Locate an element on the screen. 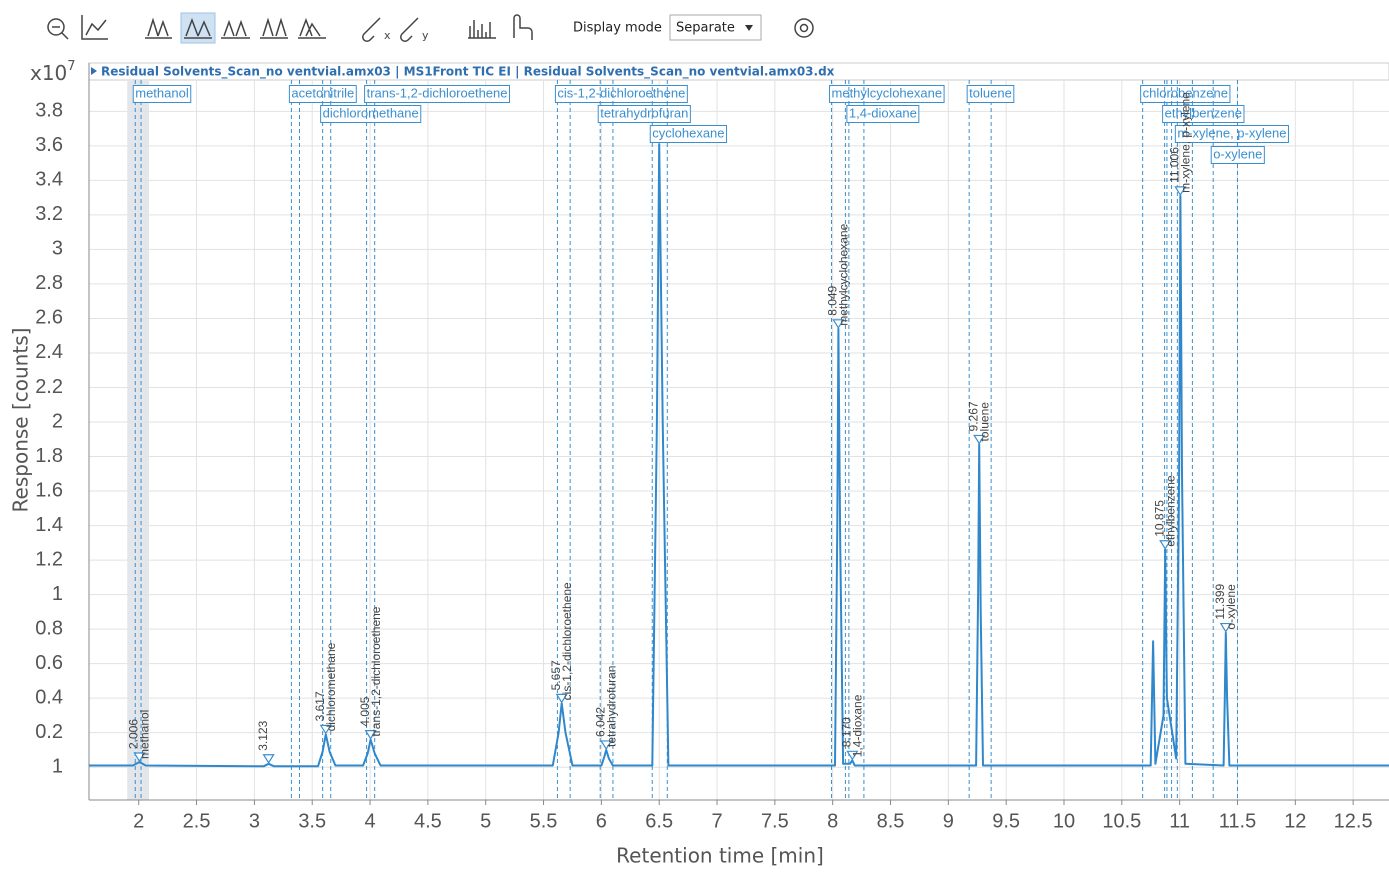 The width and height of the screenshot is (1389, 873). display-mode-label: Display mode is located at coordinates (617, 28).